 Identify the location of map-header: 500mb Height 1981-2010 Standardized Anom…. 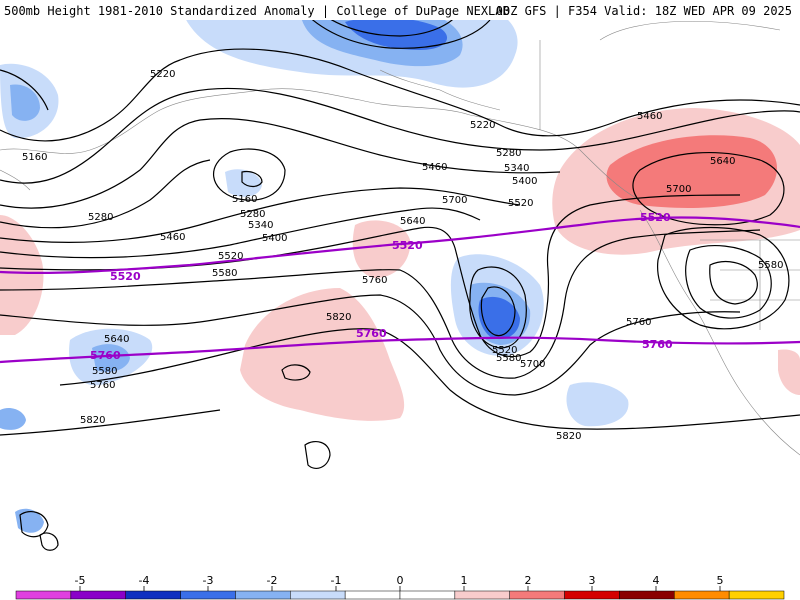
(400, 10).